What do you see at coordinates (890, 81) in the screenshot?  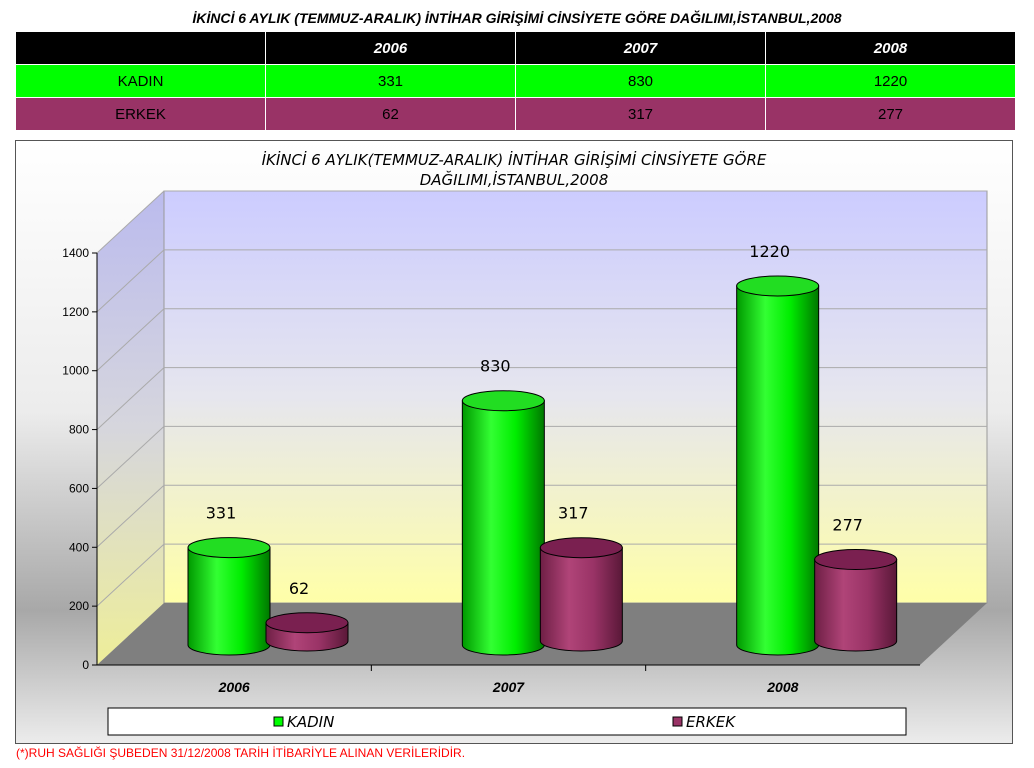 I see `table-cell: 1220` at bounding box center [890, 81].